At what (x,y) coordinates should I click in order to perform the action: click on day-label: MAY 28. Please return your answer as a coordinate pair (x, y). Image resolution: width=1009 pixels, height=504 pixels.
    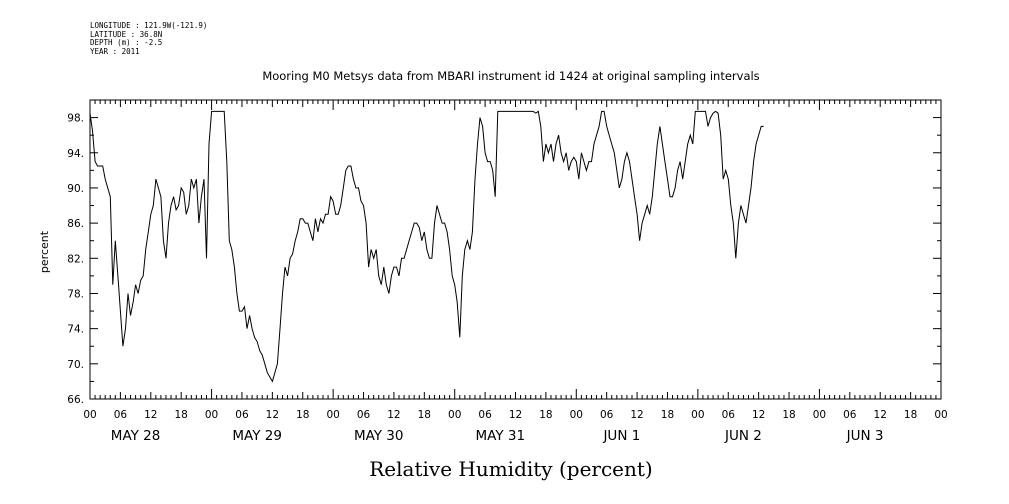
    Looking at the image, I should click on (136, 436).